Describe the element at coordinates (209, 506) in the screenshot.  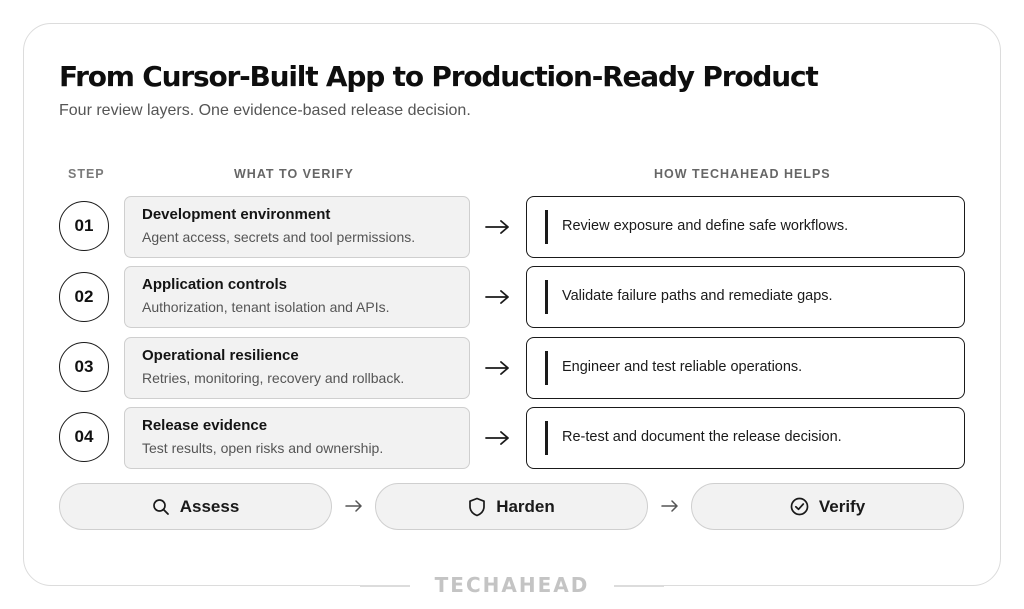
I see `phase-label: Assess` at that location.